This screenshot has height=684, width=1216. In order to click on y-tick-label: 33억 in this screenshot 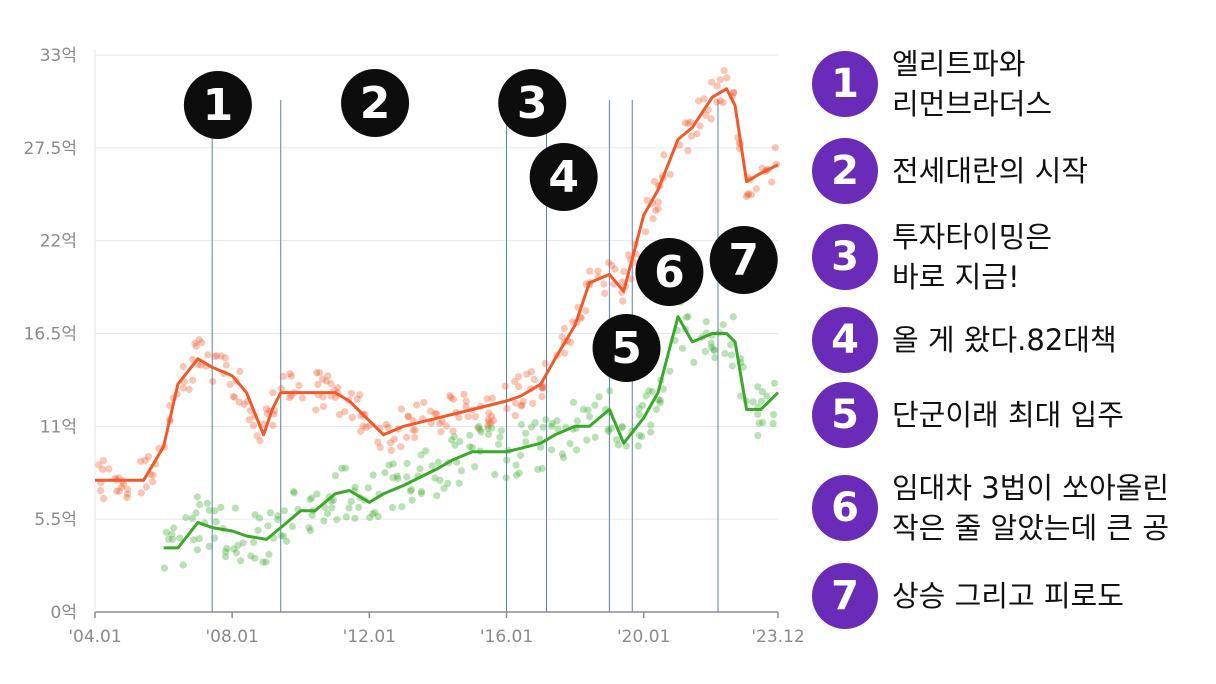, I will do `click(58, 56)`.